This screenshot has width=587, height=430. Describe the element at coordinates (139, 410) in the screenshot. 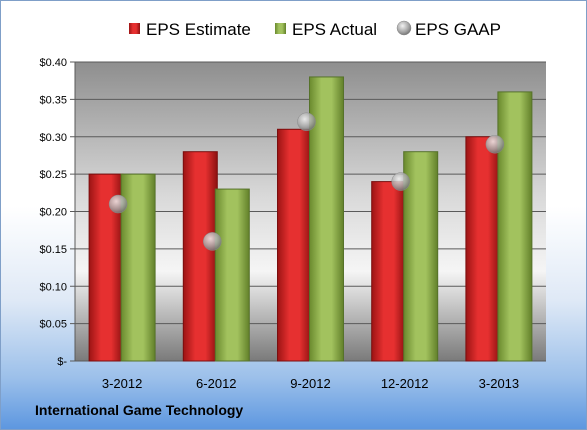

I see `company-name: International Game Technology` at that location.